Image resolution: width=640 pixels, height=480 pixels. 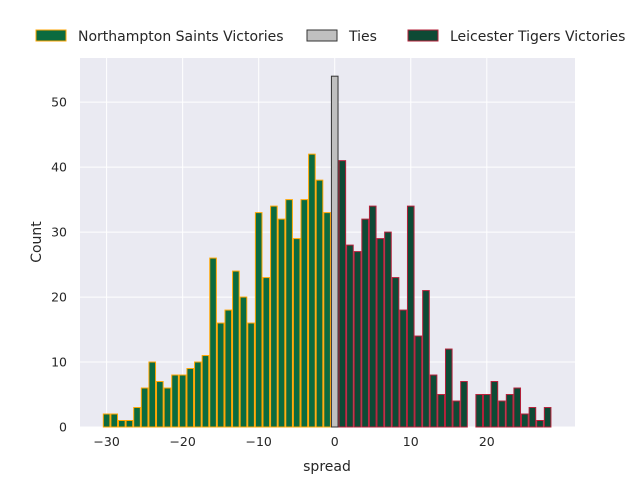 What do you see at coordinates (487, 441) in the screenshot?
I see `x-tick-label: 20` at bounding box center [487, 441].